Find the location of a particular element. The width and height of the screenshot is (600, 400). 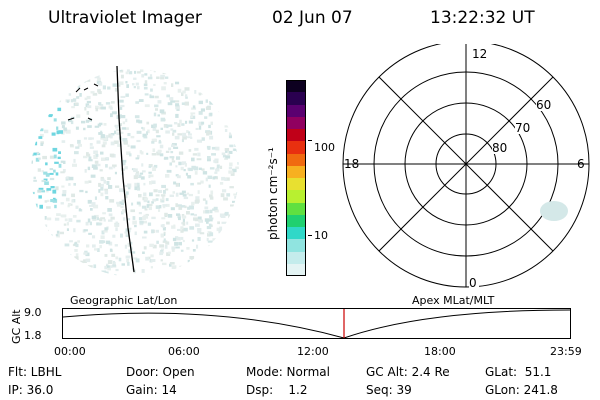

timeline-right-title: Apex MLat/MLT is located at coordinates (453, 300).